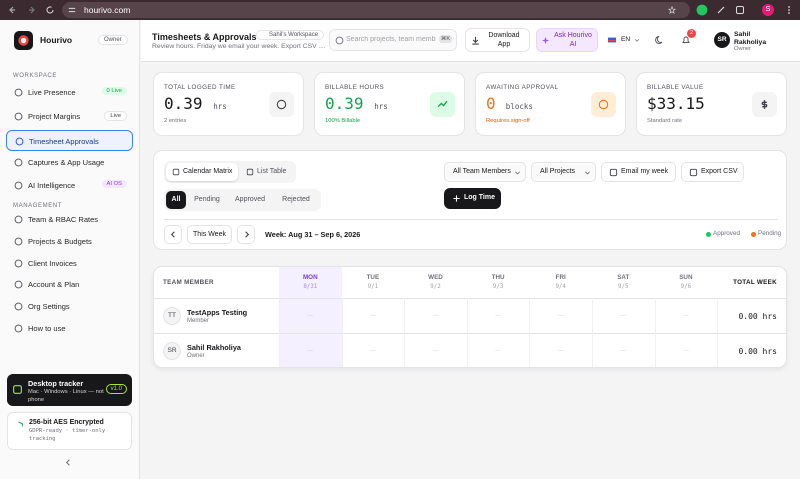 Image resolution: width=800 pixels, height=479 pixels. Describe the element at coordinates (66, 422) in the screenshot. I see `security-title: 256-bit AES Encrypted` at that location.